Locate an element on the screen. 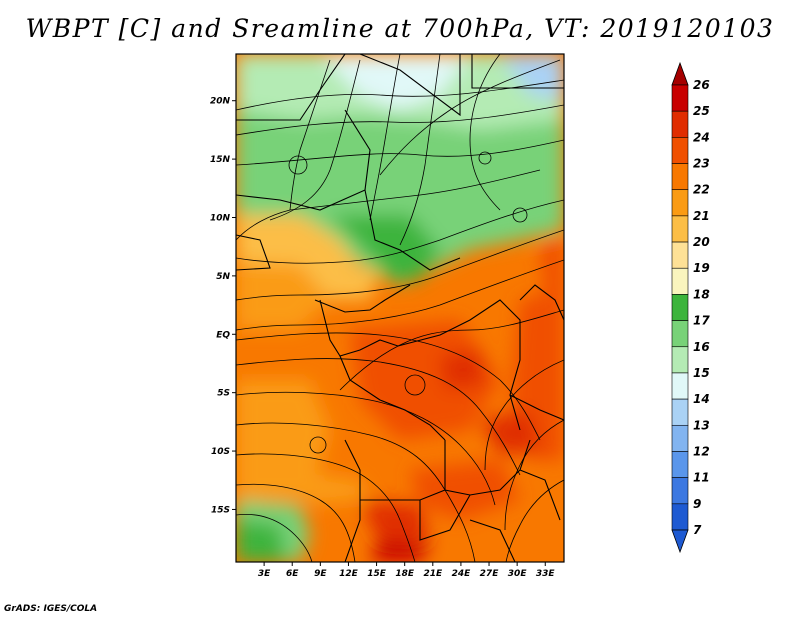 The image size is (800, 618). lat-tick-label: 10S is located at coordinates (220, 452).